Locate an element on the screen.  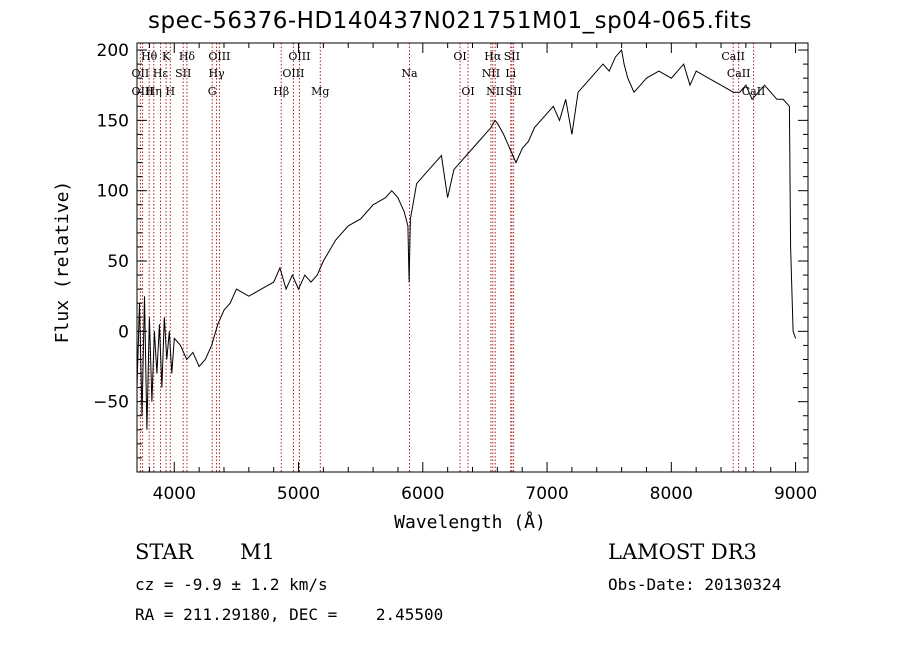
object-class: STAR is located at coordinates (164, 552).